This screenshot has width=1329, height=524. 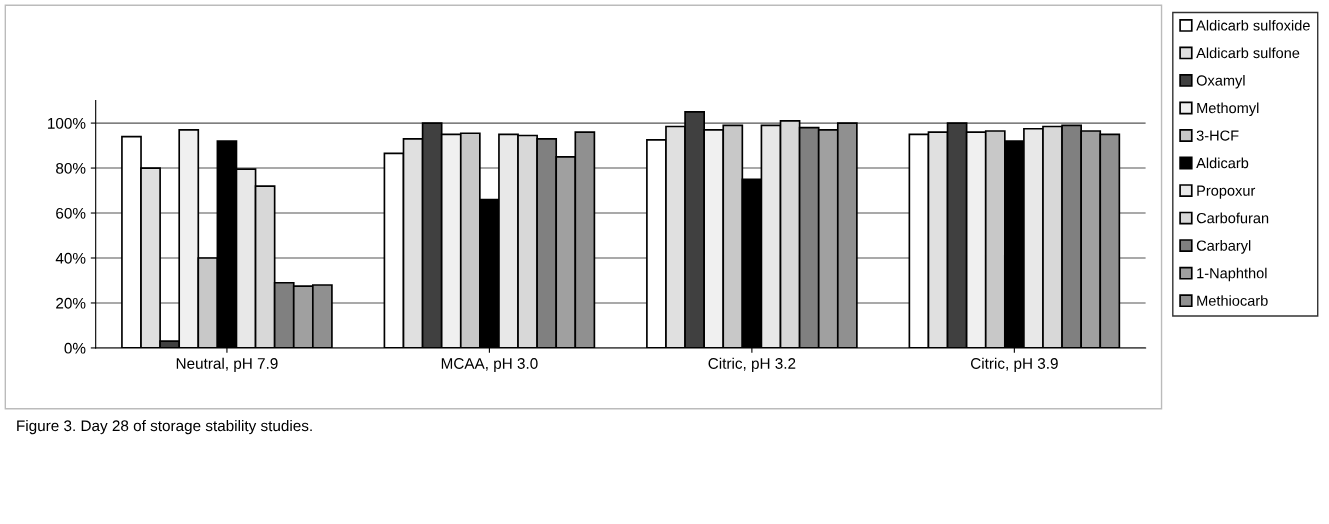 What do you see at coordinates (1232, 274) in the screenshot?
I see `legend-label: 1-Naphthol` at bounding box center [1232, 274].